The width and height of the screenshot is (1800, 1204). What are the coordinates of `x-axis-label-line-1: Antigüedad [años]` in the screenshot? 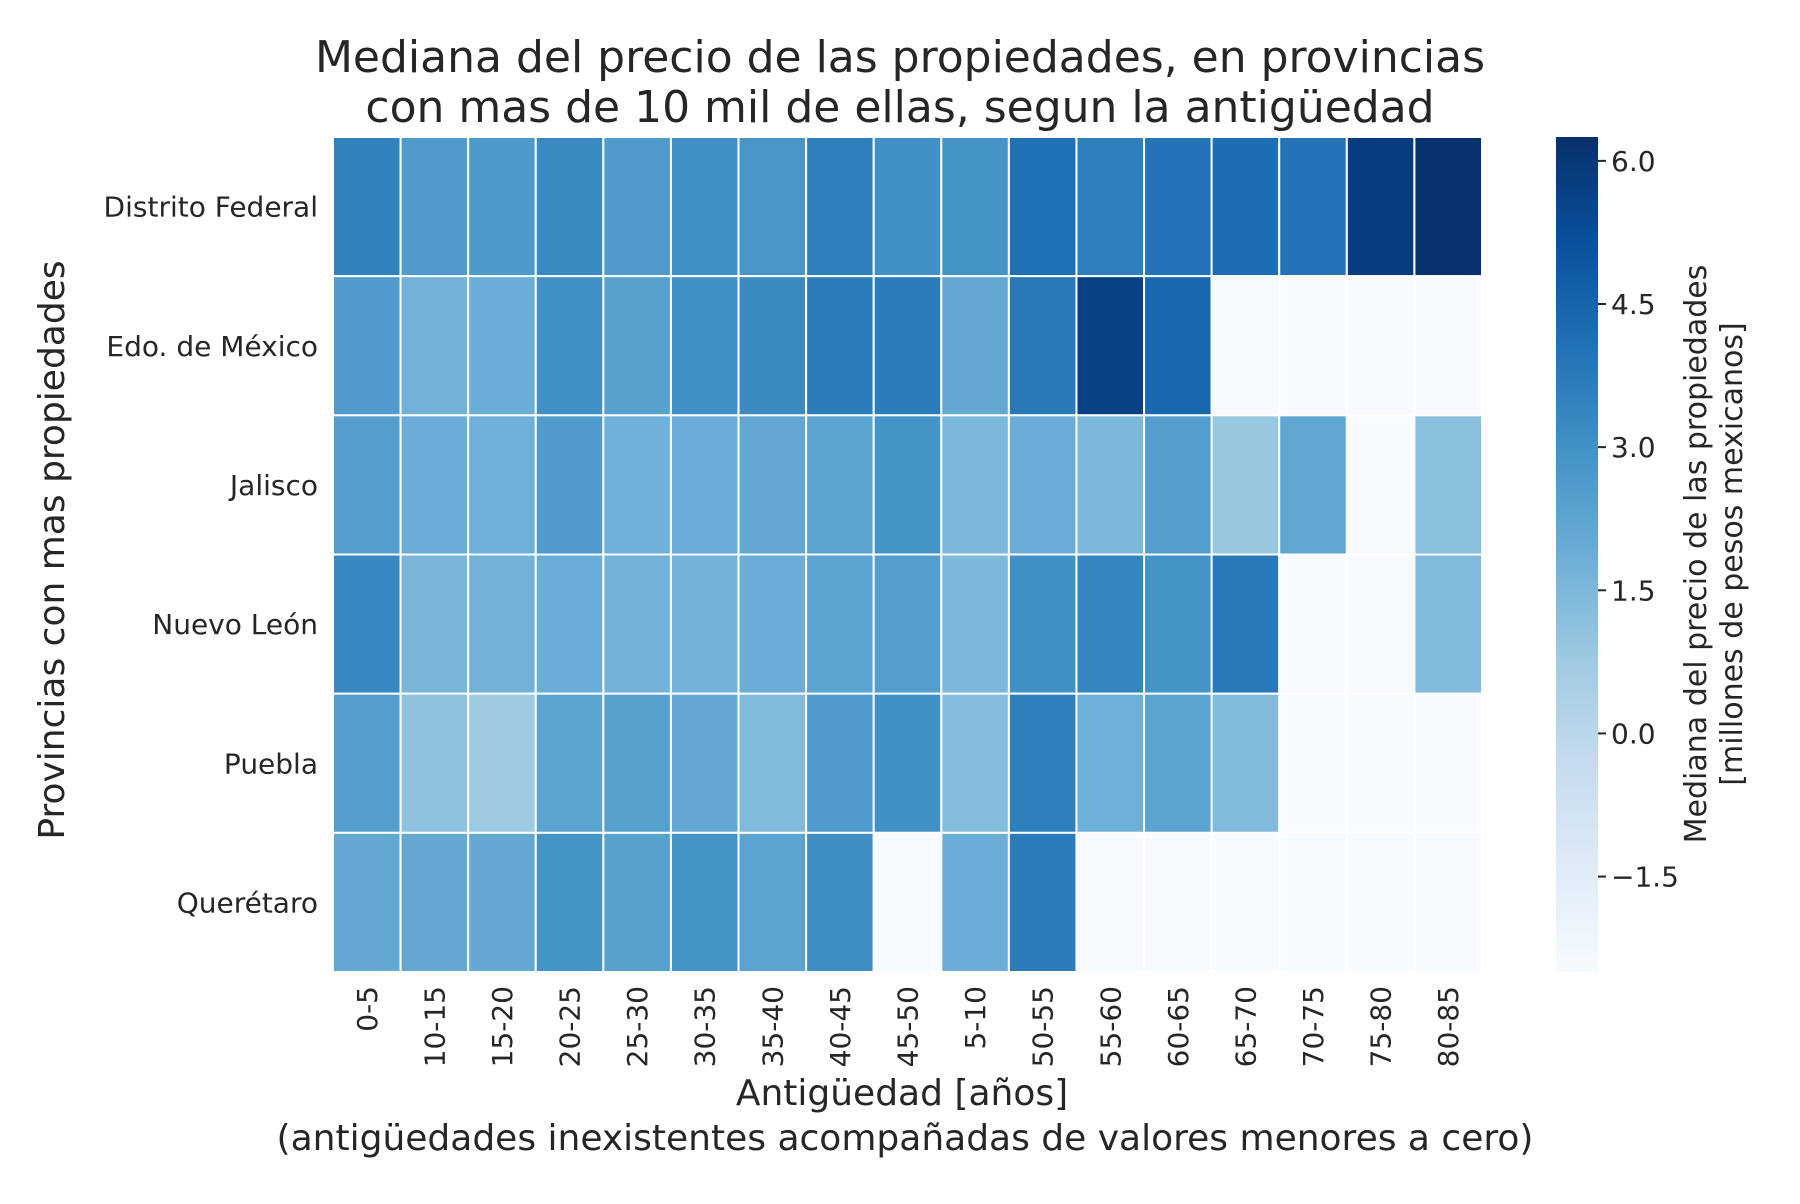 It's located at (902, 1093).